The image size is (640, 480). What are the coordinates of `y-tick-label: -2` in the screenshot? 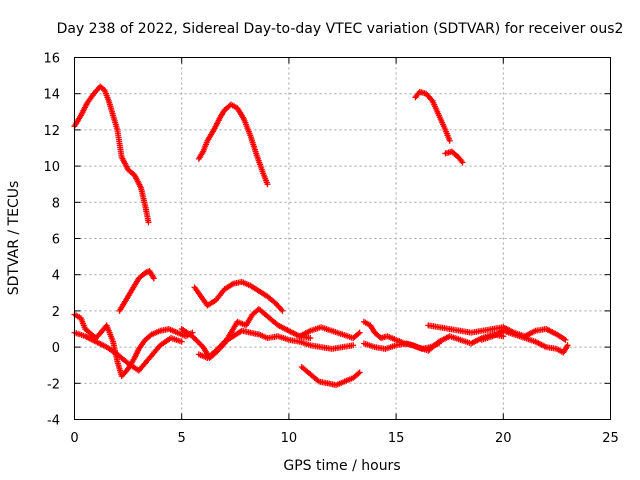 It's located at (53, 384).